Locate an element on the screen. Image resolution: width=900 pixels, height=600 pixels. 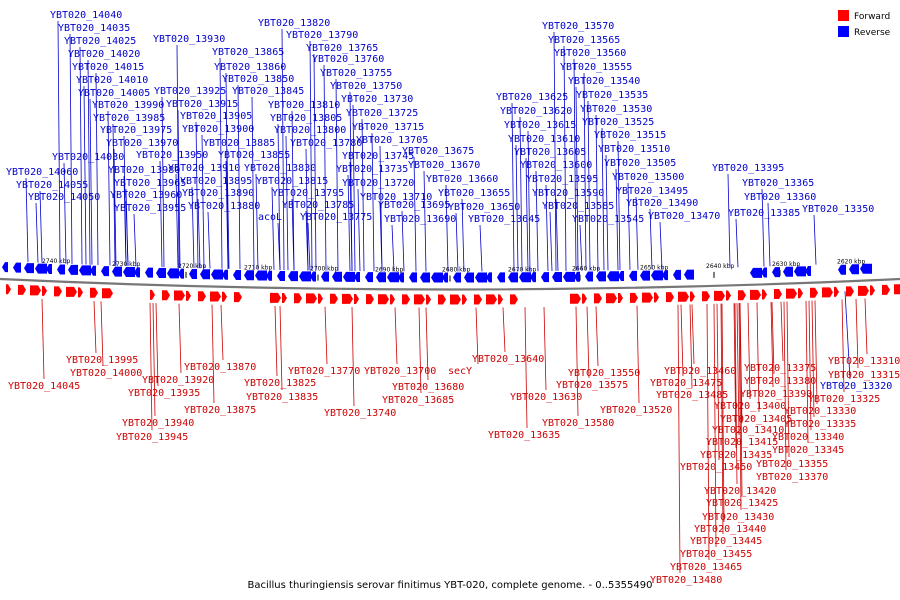
forward-gene-label: YBT020_13435 is located at coordinates (736, 455).